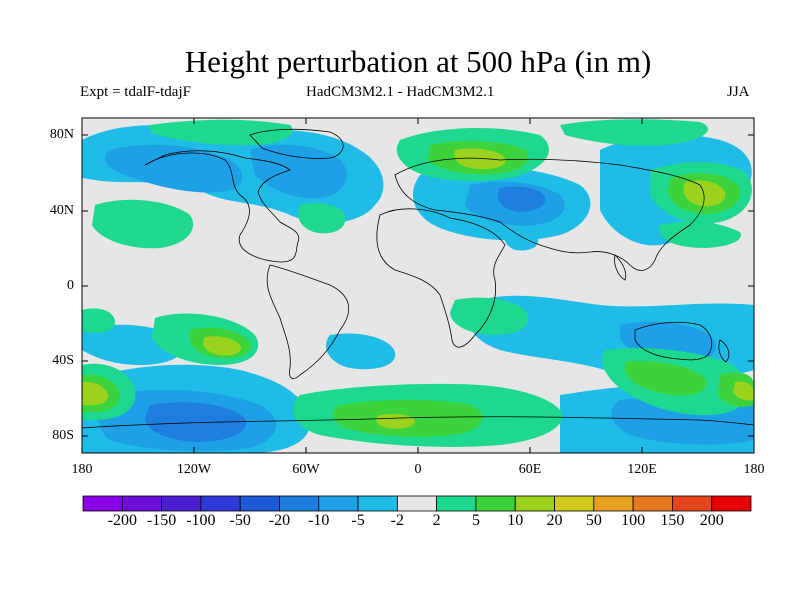 This screenshot has height=600, width=800. I want to click on colorbar-label: 2, so click(436, 520).